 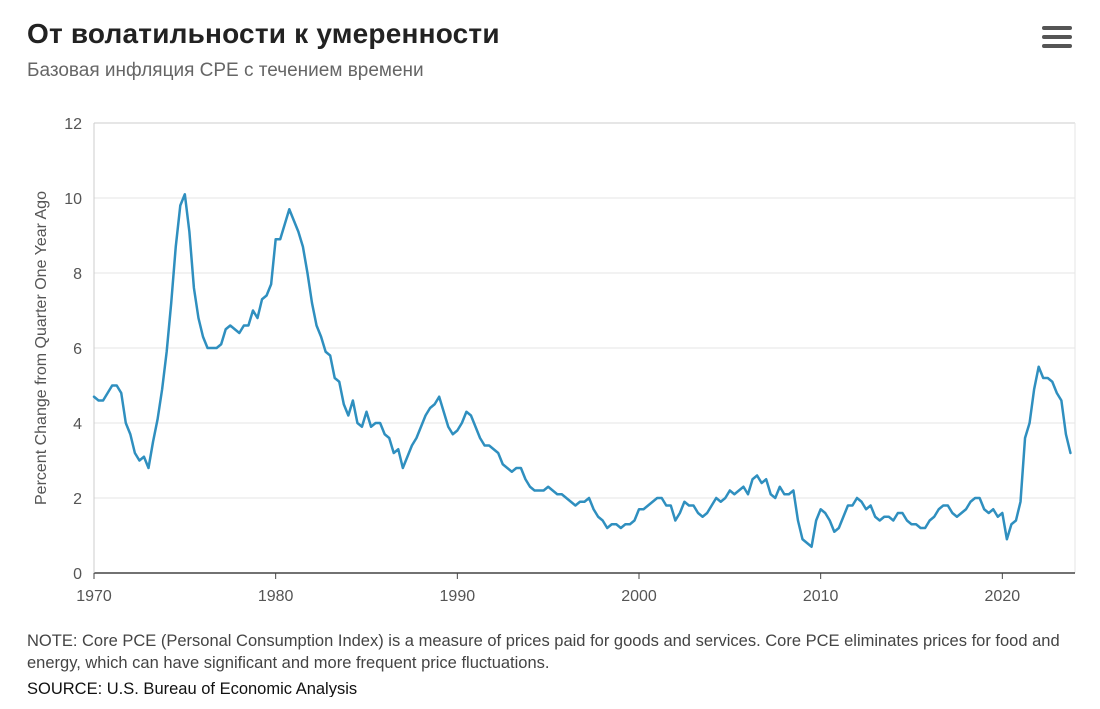 What do you see at coordinates (276, 596) in the screenshot?
I see `x-tick-label: 1980` at bounding box center [276, 596].